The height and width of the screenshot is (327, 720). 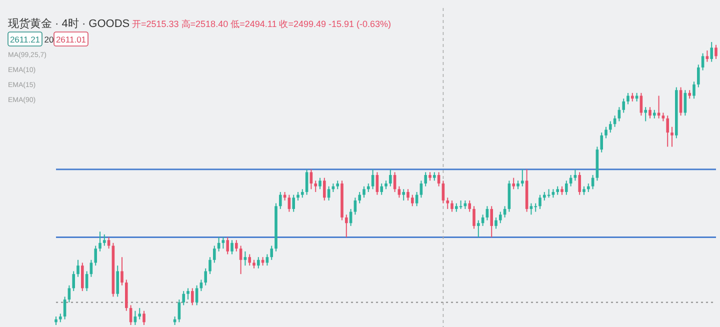 What do you see at coordinates (71, 39) in the screenshot?
I see `annotation: 2611.01` at bounding box center [71, 39].